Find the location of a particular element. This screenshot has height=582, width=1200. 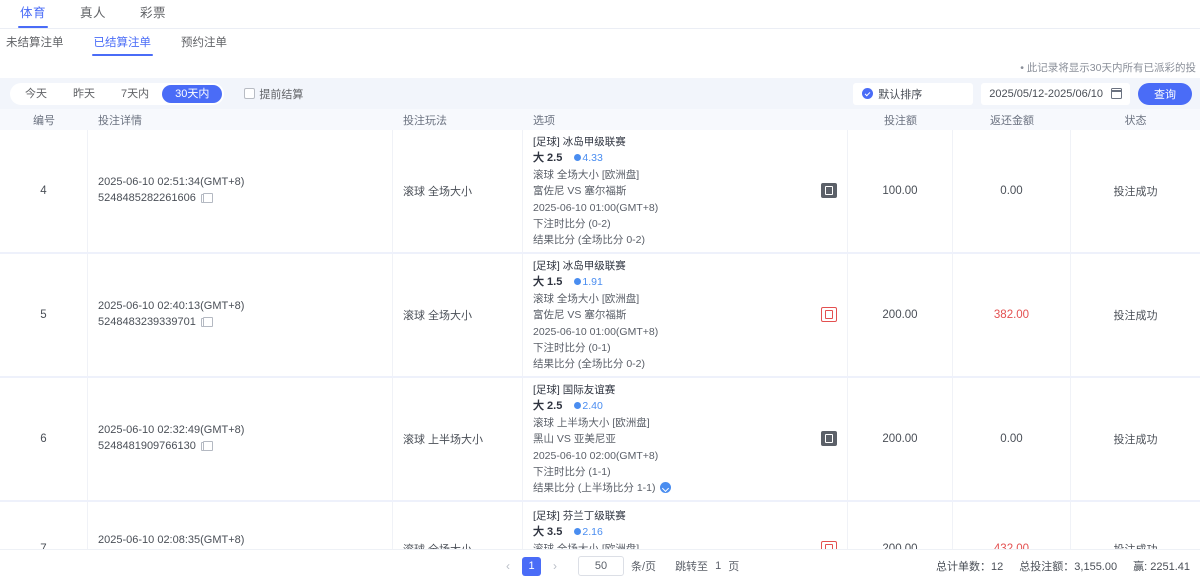

tab-sports: 体育 is located at coordinates (33, 15).